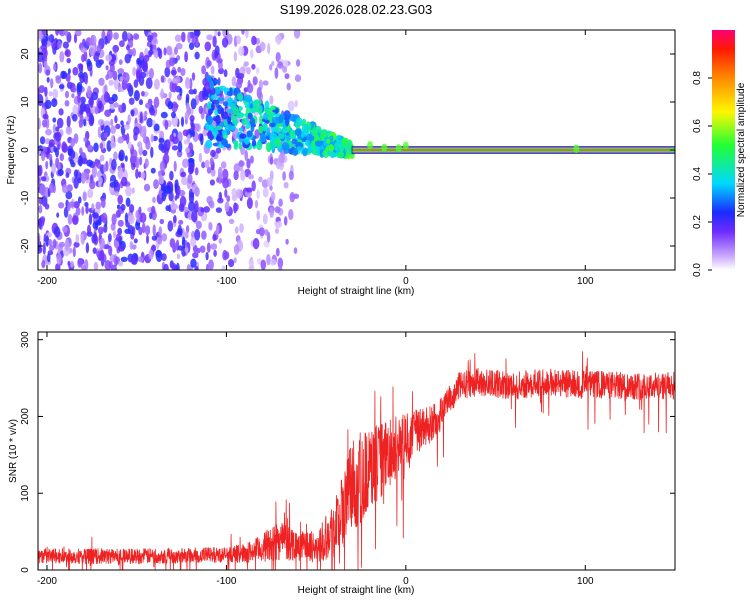  What do you see at coordinates (25, 492) in the screenshot?
I see `snr-y-tick-label: 100` at bounding box center [25, 492].